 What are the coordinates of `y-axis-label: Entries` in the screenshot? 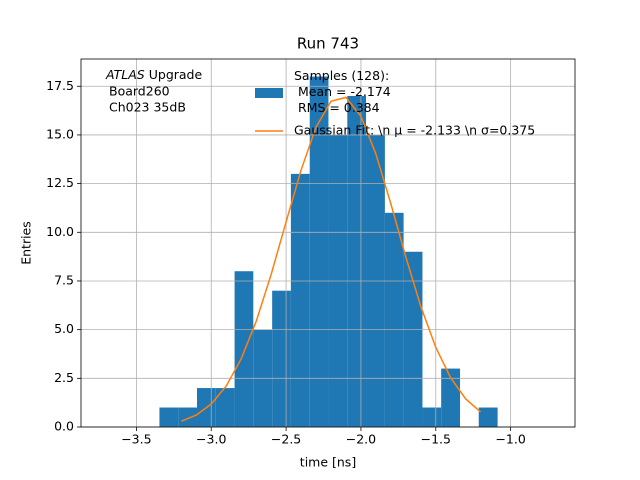 It's located at (26, 243).